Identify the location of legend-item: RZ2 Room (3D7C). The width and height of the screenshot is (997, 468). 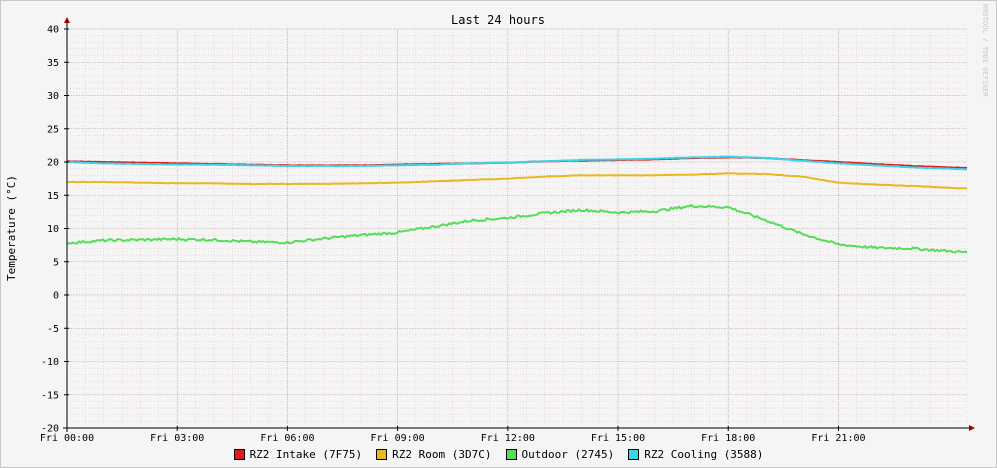
(434, 454).